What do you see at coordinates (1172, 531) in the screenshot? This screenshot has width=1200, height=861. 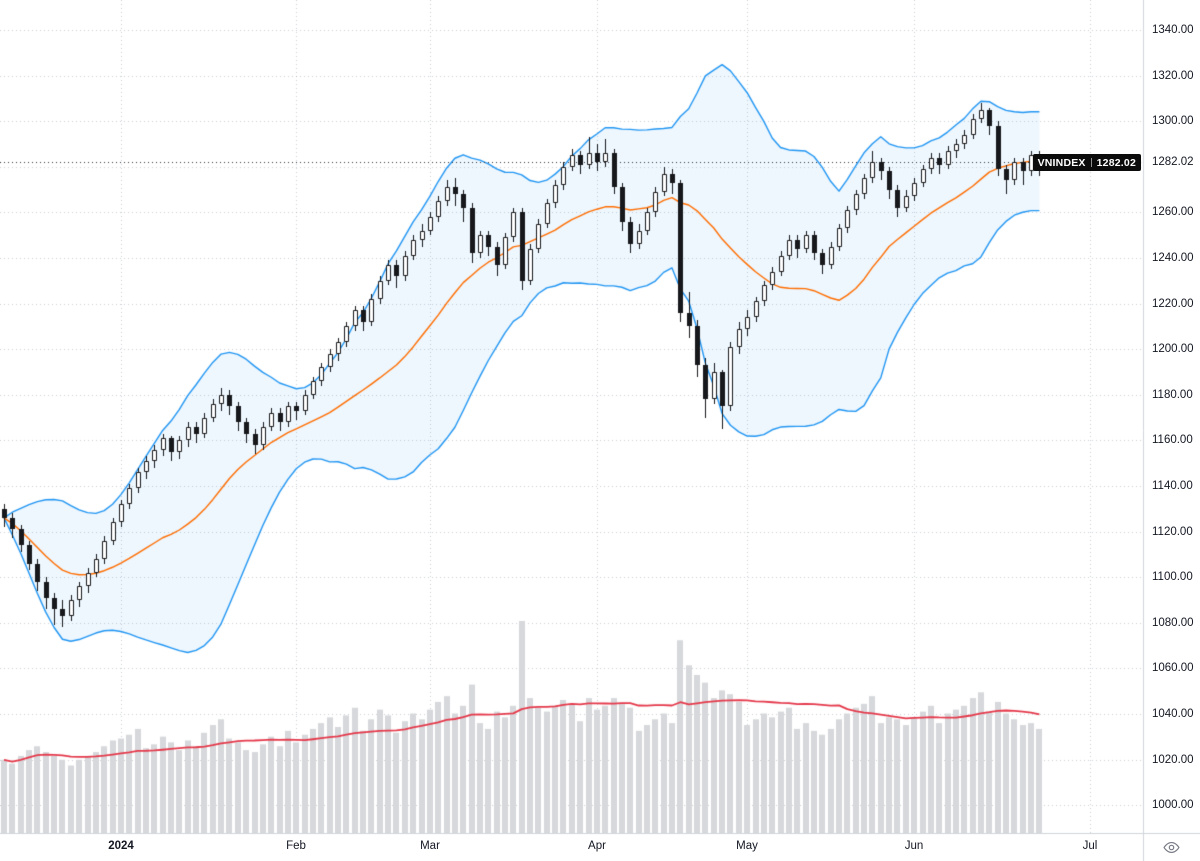 I see `price-tick-label: 1120.00` at bounding box center [1172, 531].